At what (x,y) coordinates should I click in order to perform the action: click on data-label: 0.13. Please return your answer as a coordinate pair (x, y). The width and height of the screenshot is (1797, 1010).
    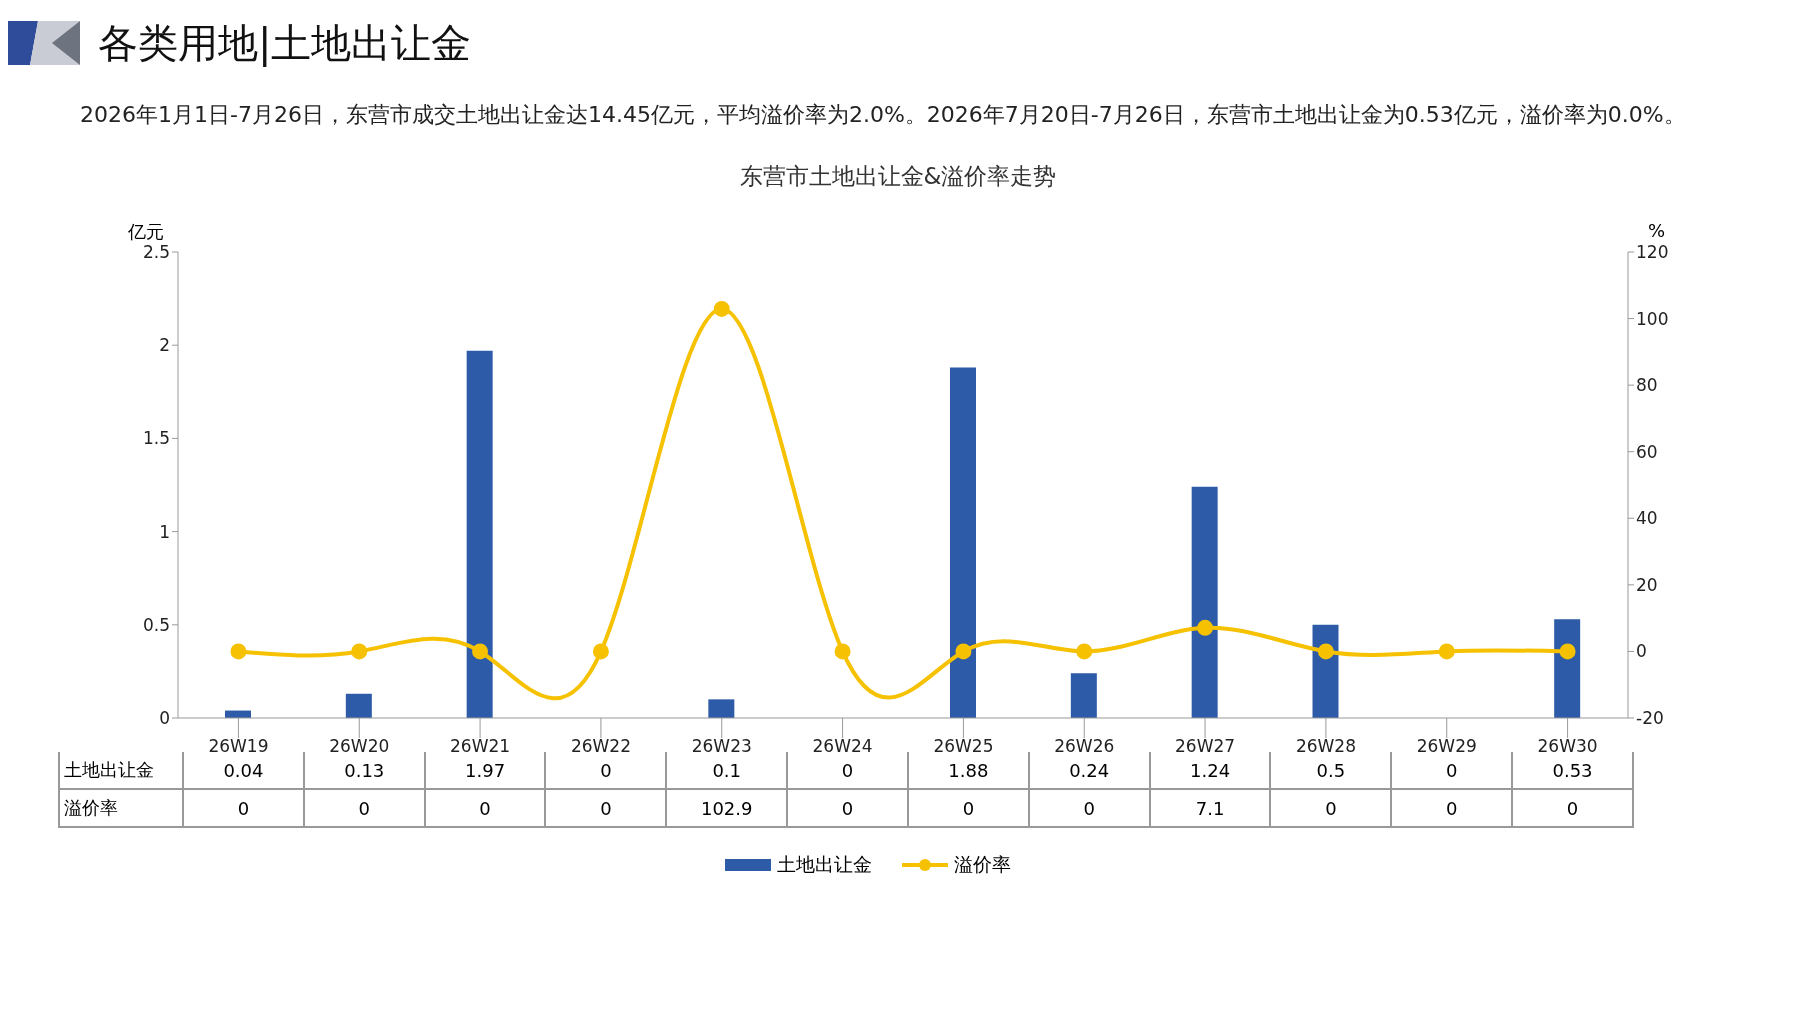
    Looking at the image, I should click on (364, 770).